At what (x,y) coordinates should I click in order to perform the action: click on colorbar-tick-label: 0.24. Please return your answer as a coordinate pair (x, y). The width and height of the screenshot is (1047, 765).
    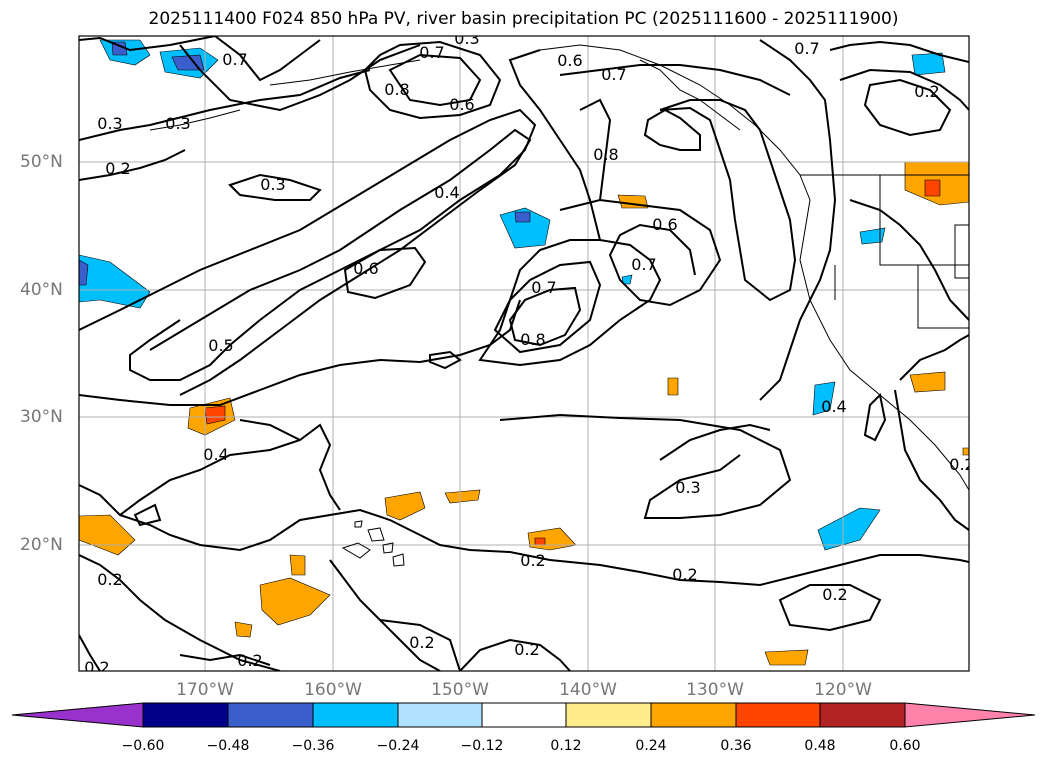
    Looking at the image, I should click on (651, 746).